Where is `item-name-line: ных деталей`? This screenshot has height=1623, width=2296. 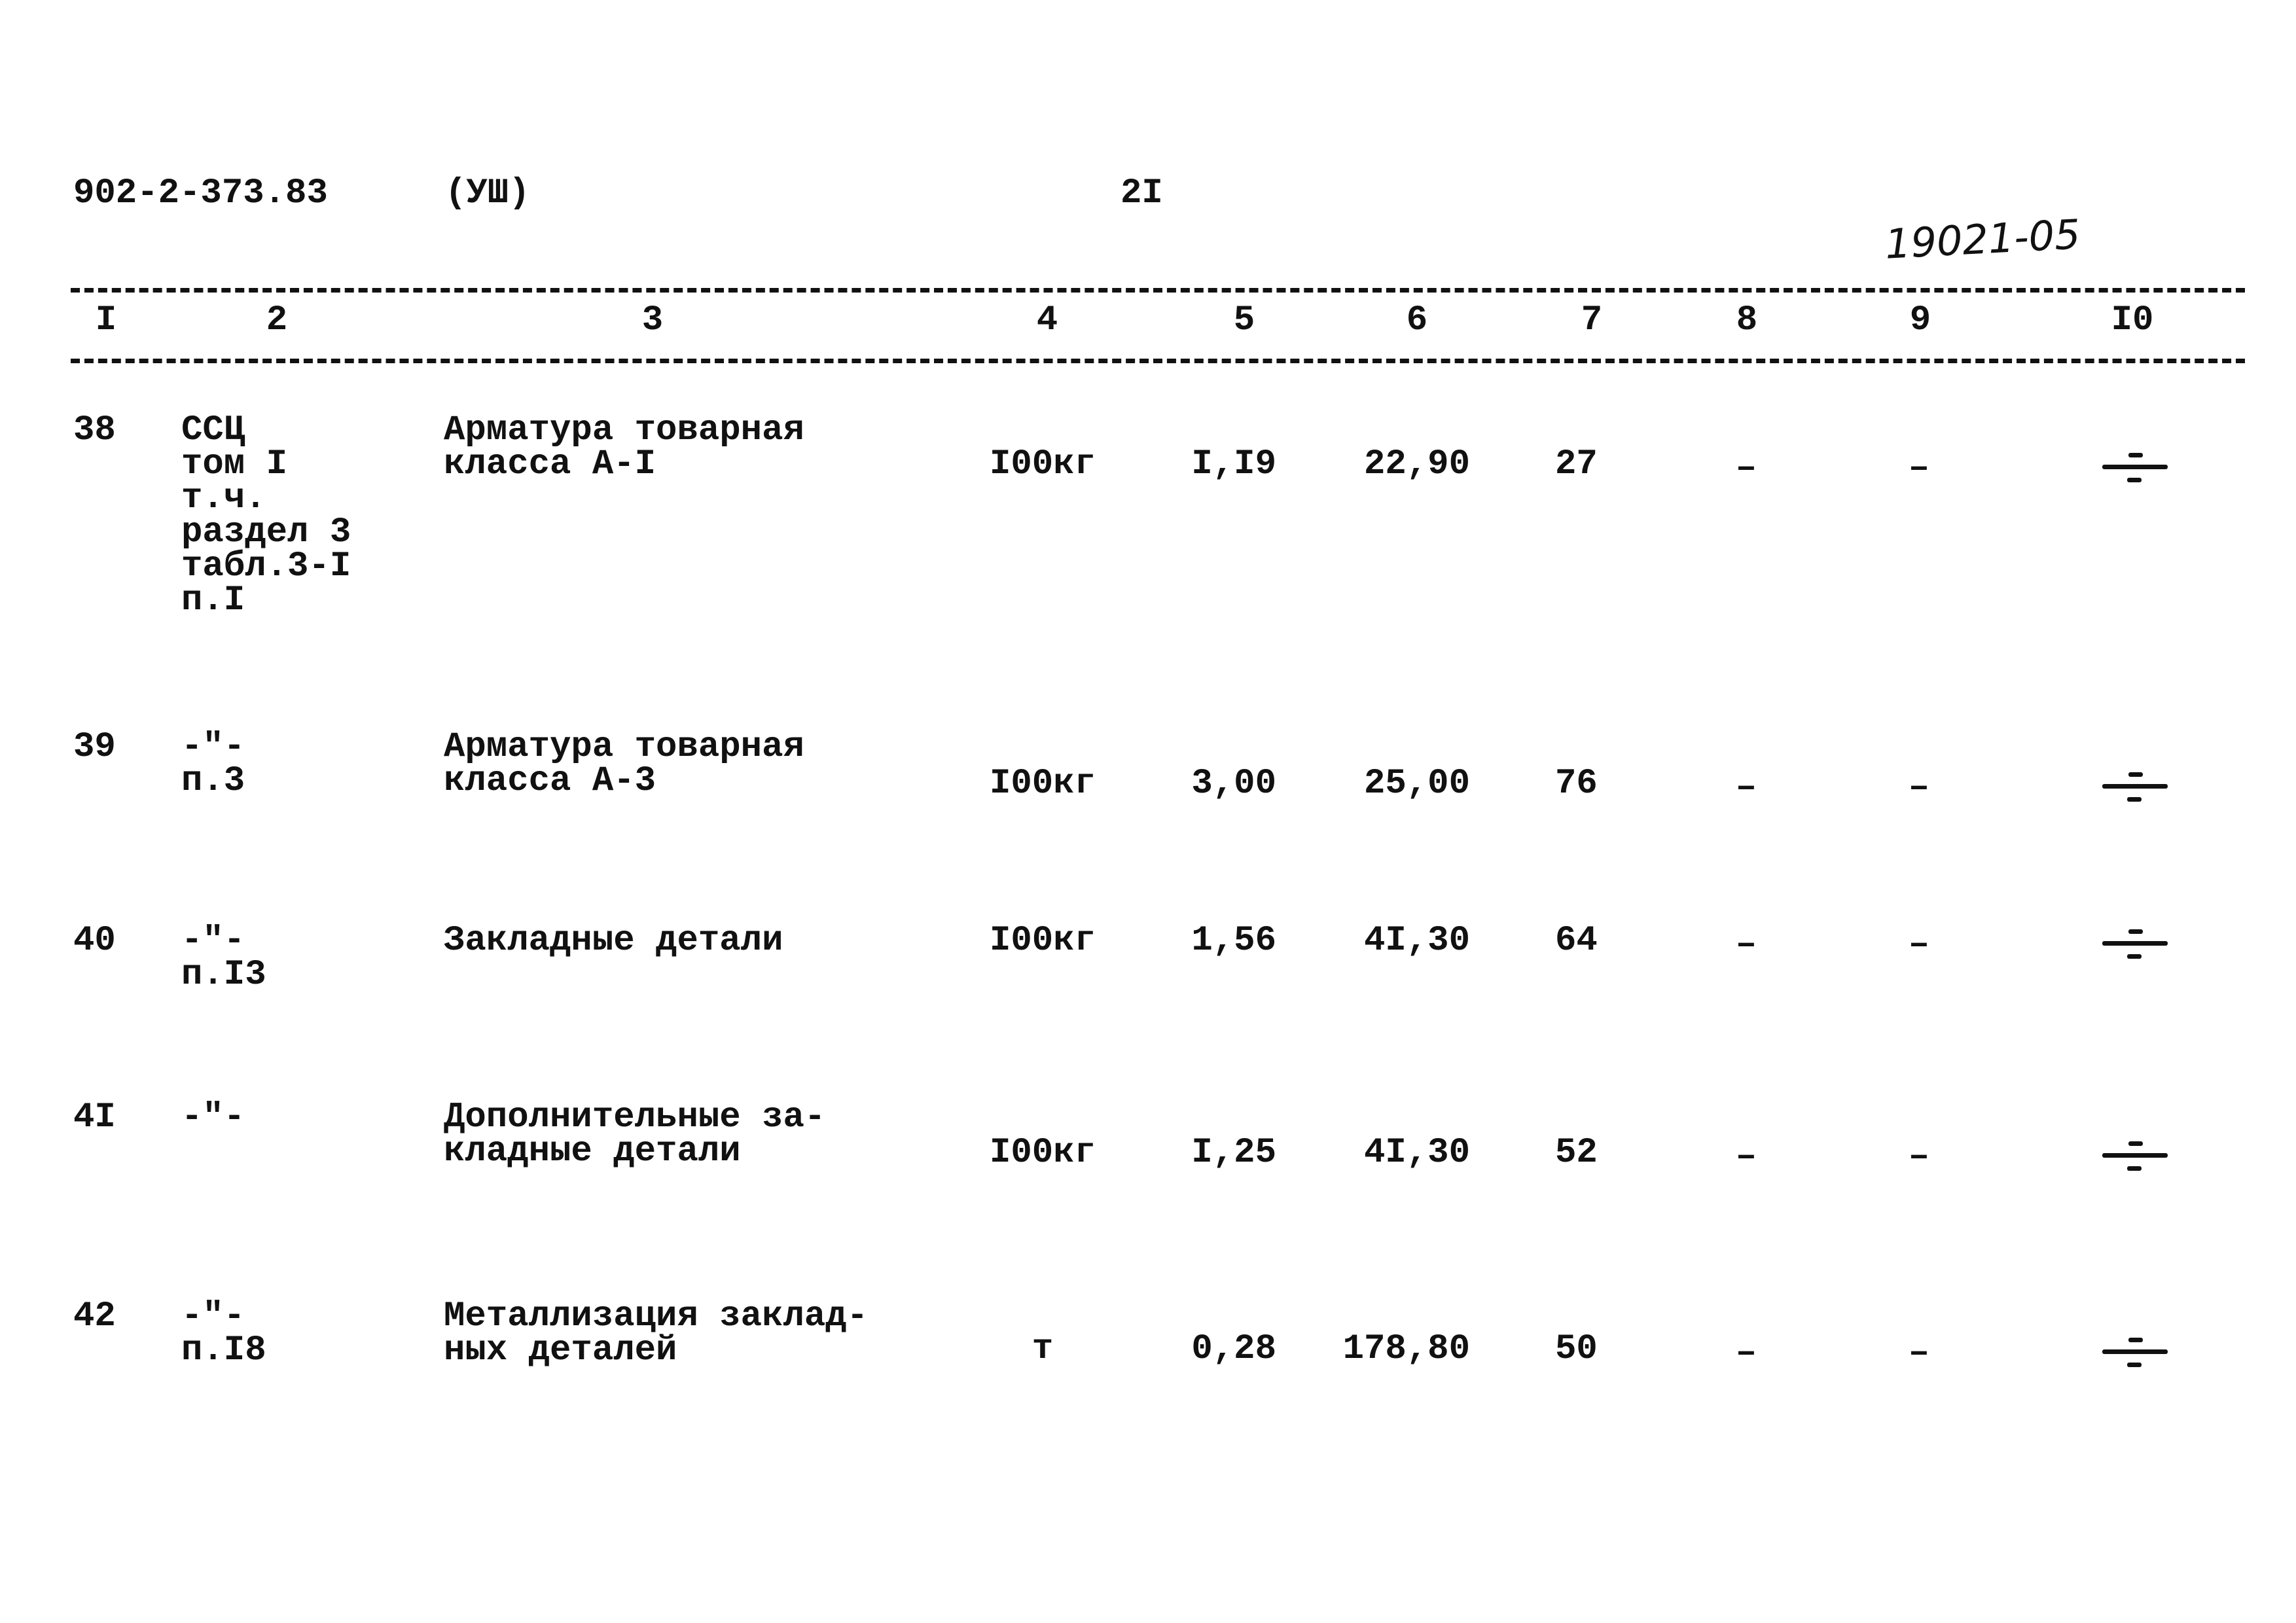
item-name-line: ных деталей is located at coordinates (560, 1350).